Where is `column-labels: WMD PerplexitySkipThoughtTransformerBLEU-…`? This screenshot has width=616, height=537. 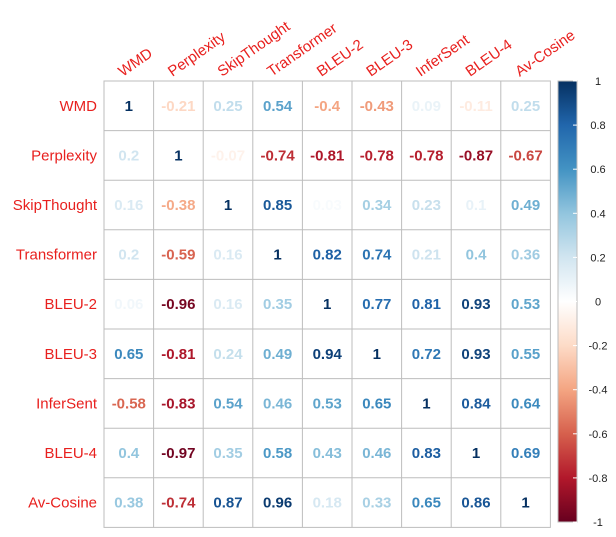 column-labels: WMD PerplexitySkipThoughtTransformerBLEU-… is located at coordinates (346, 49).